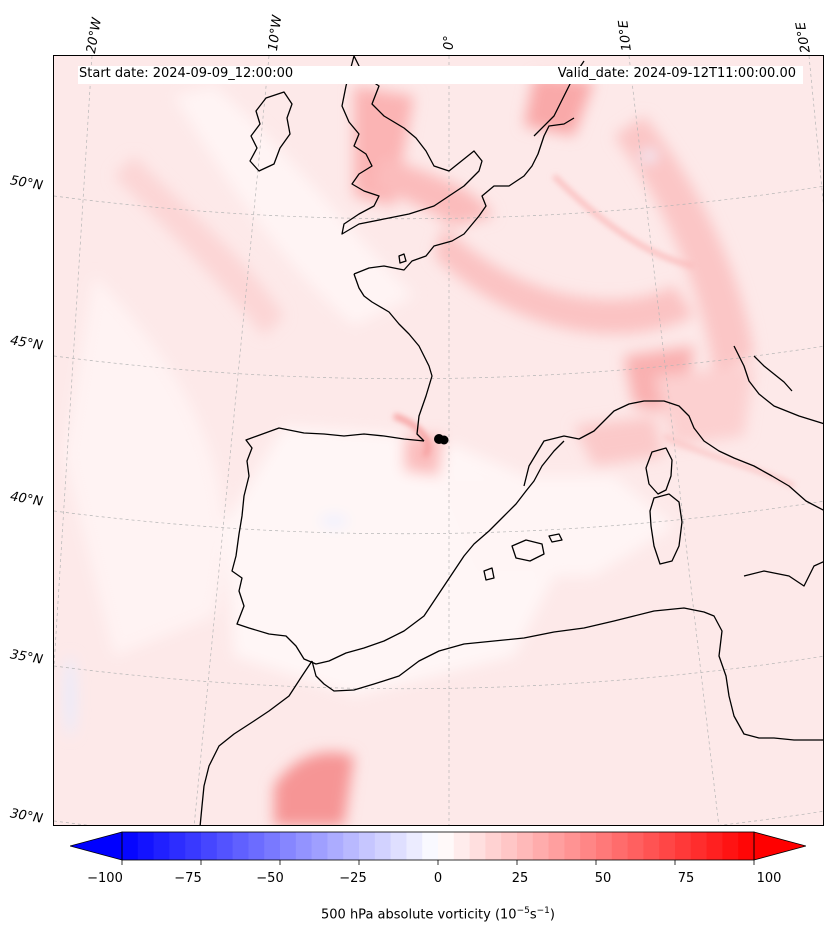  What do you see at coordinates (186, 73) in the screenshot?
I see `start-date-label: Start date: 2024-09-09_12:00:00` at bounding box center [186, 73].